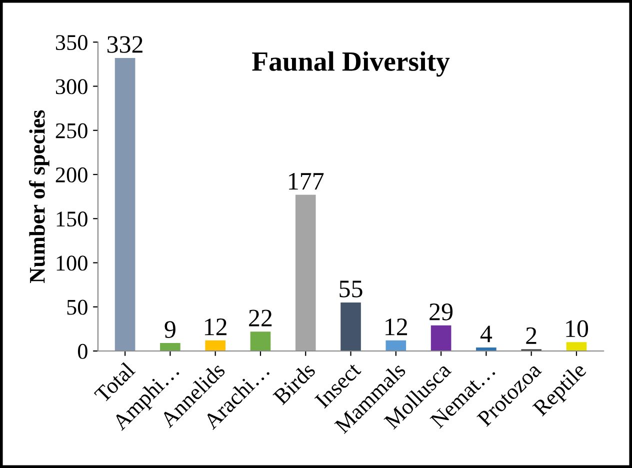 The width and height of the screenshot is (632, 468). I want to click on data-label: 29, so click(441, 312).